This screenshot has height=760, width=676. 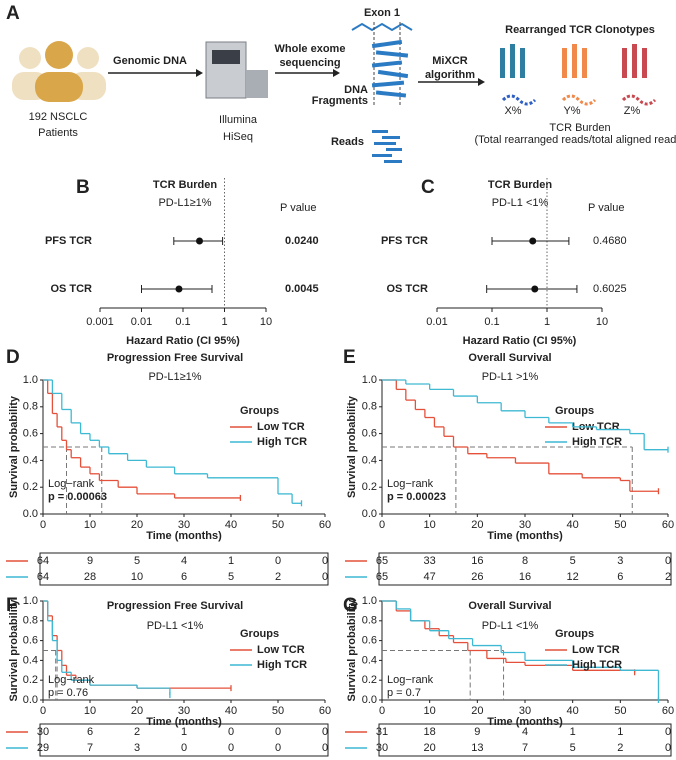 I want to click on label: sequencing, so click(x=309, y=63).